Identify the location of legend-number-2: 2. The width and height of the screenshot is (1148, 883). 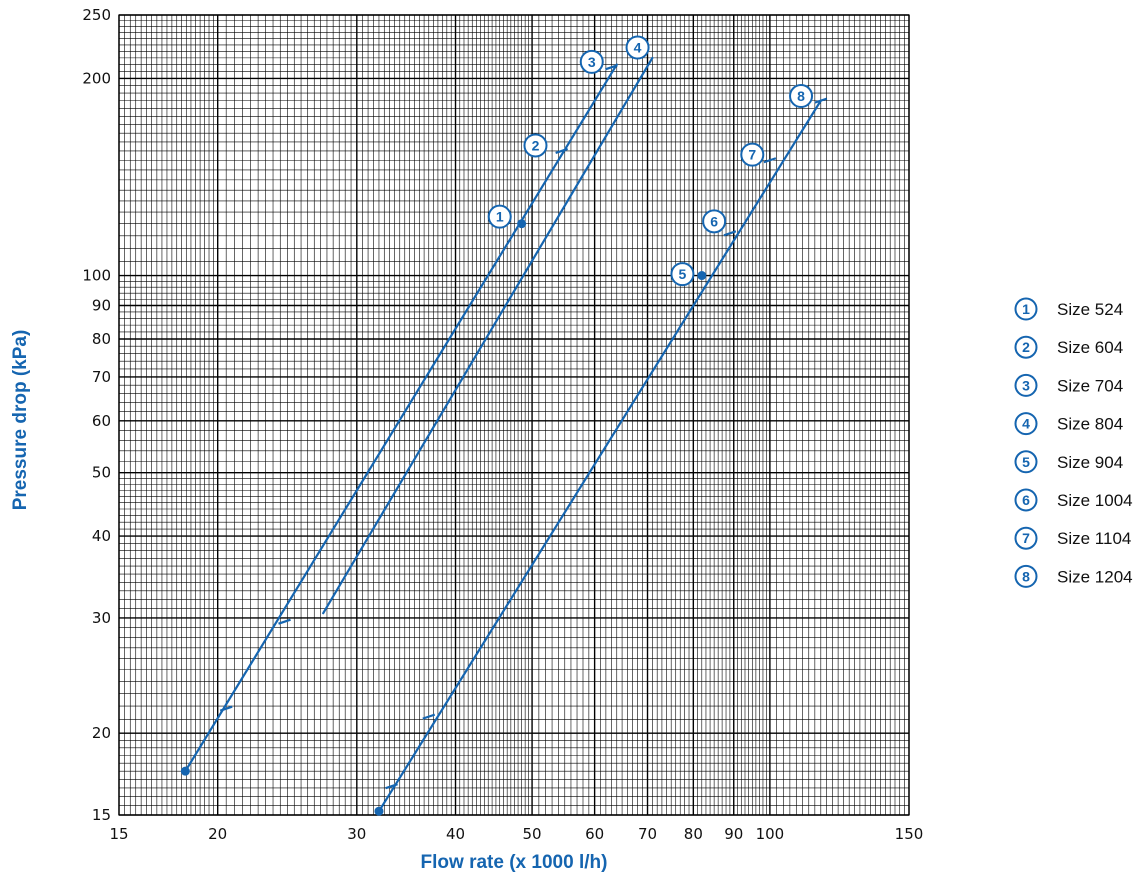
(1026, 347).